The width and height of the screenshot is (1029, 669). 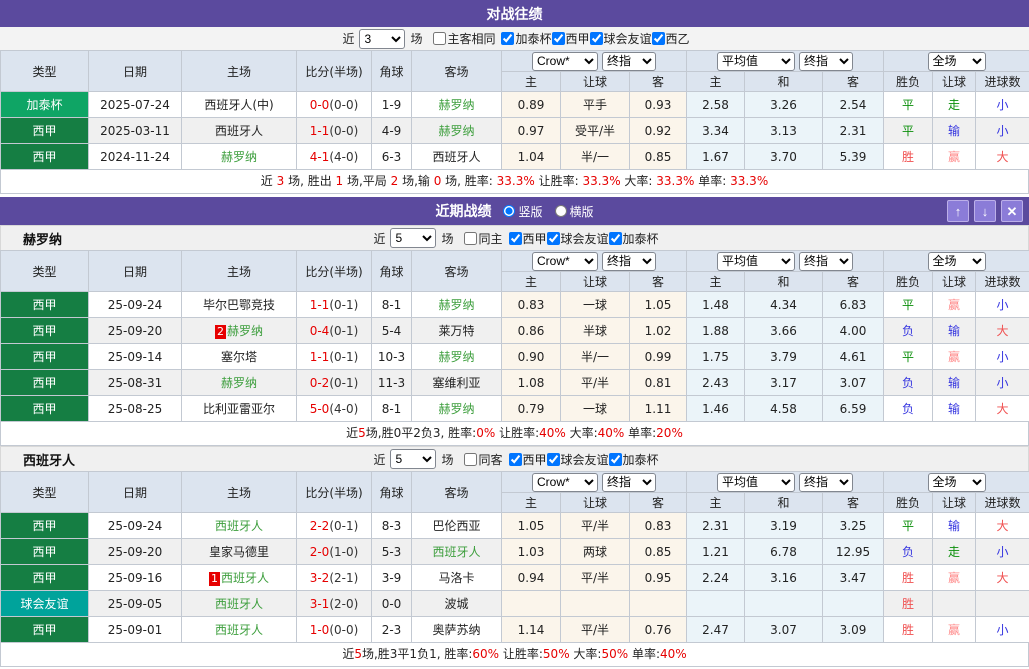 What do you see at coordinates (238, 131) in the screenshot?
I see `home-team: 西班牙人` at bounding box center [238, 131].